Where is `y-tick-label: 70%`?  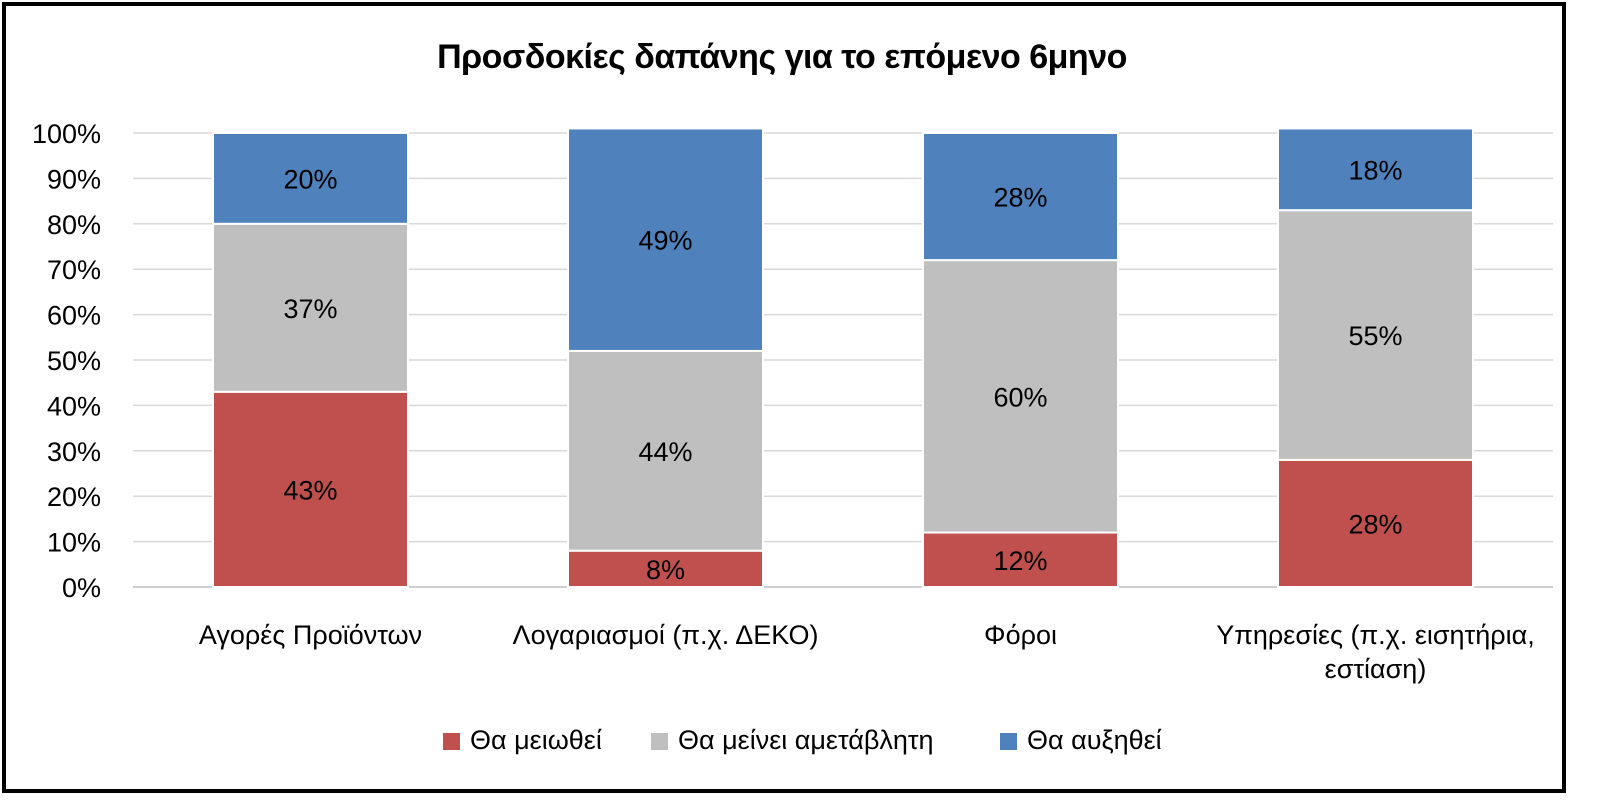 y-tick-label: 70% is located at coordinates (74, 270).